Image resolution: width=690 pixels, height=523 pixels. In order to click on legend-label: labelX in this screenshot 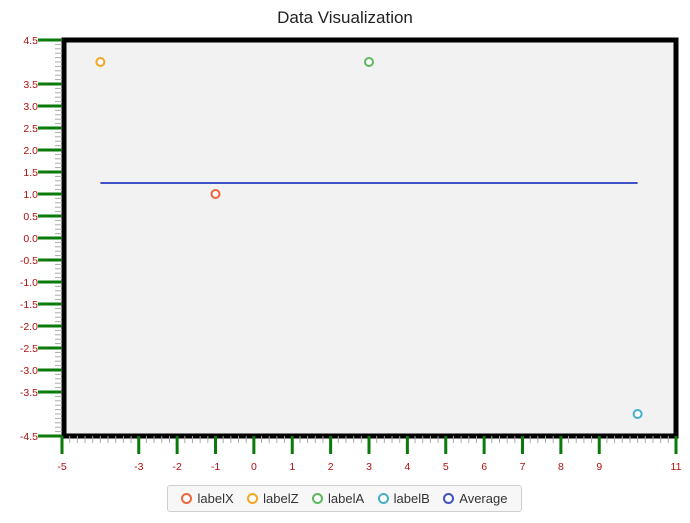, I will do `click(215, 498)`.